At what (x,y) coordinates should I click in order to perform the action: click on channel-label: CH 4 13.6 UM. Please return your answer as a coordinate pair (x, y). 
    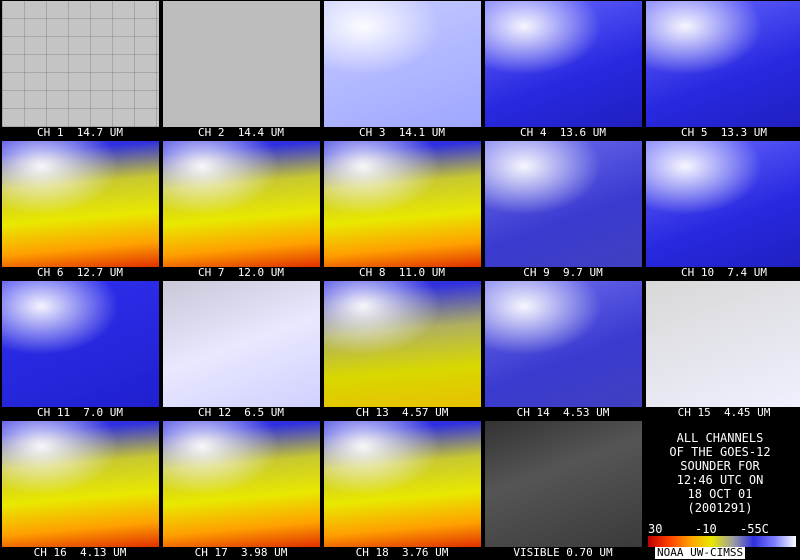
    Looking at the image, I should click on (563, 132).